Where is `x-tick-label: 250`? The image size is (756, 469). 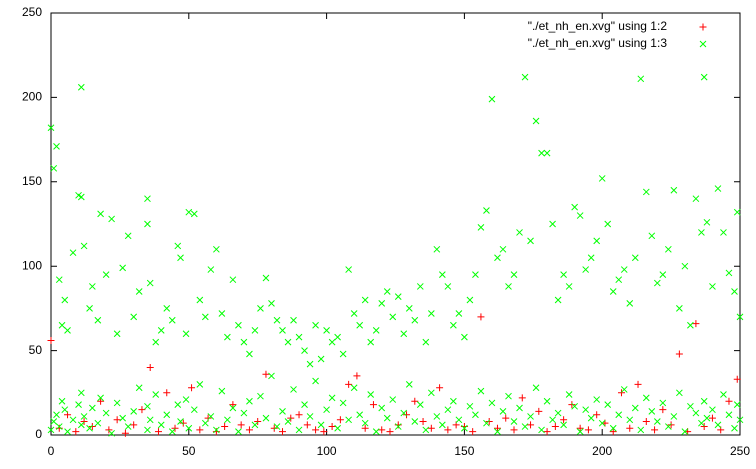 x-tick-label: 250 is located at coordinates (740, 451).